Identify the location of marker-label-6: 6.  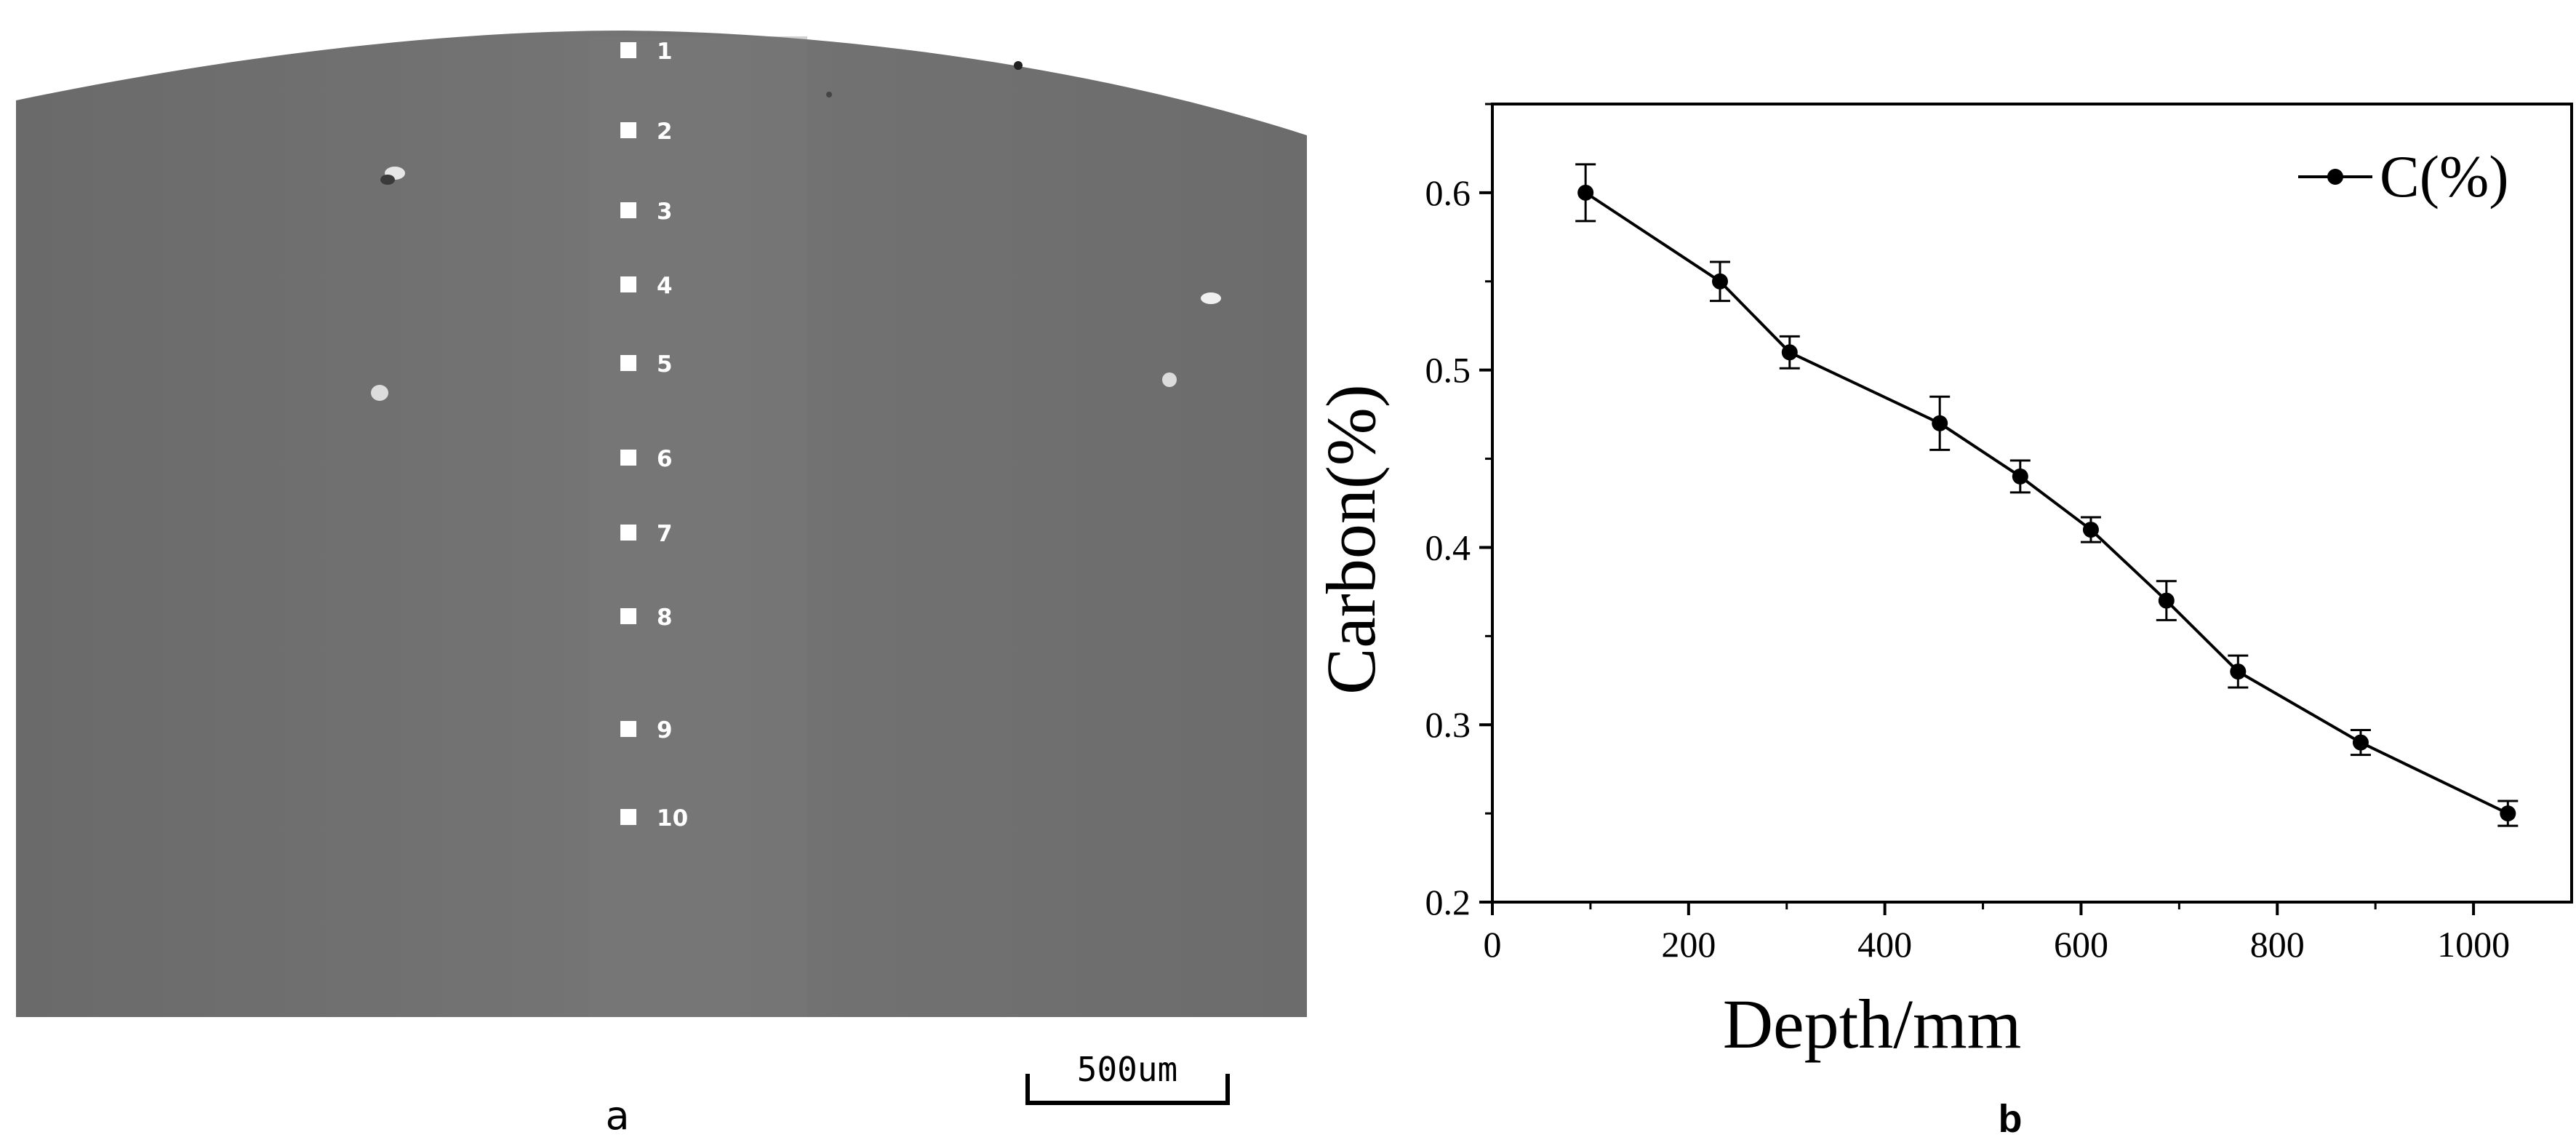
(665, 459).